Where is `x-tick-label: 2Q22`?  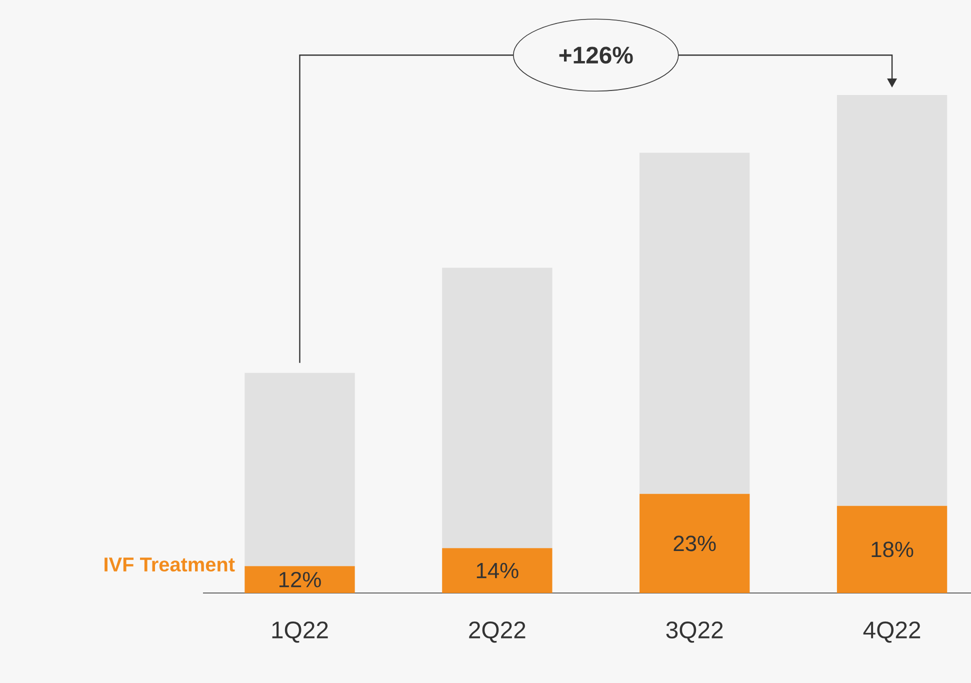
x-tick-label: 2Q22 is located at coordinates (497, 632).